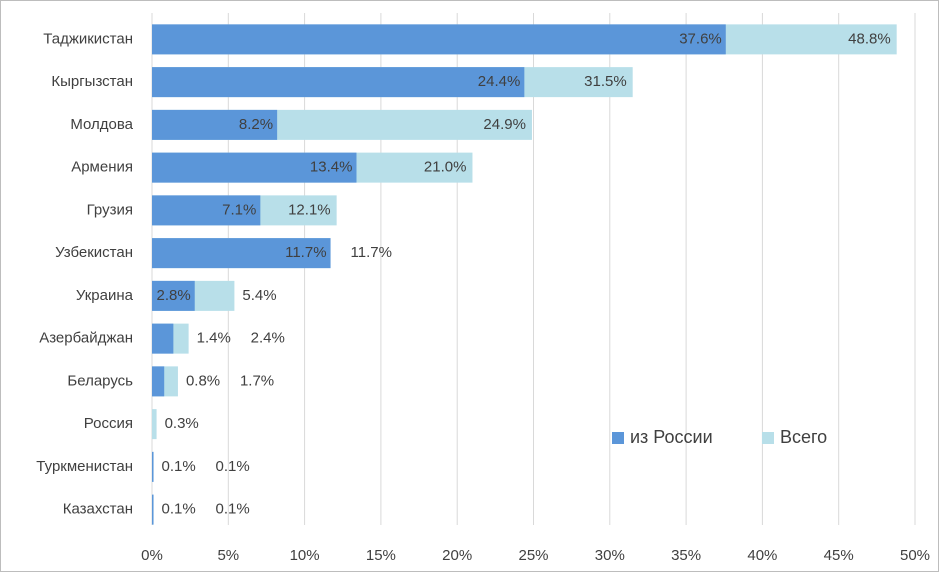  I want to click on data-label: 21.0%, so click(445, 167).